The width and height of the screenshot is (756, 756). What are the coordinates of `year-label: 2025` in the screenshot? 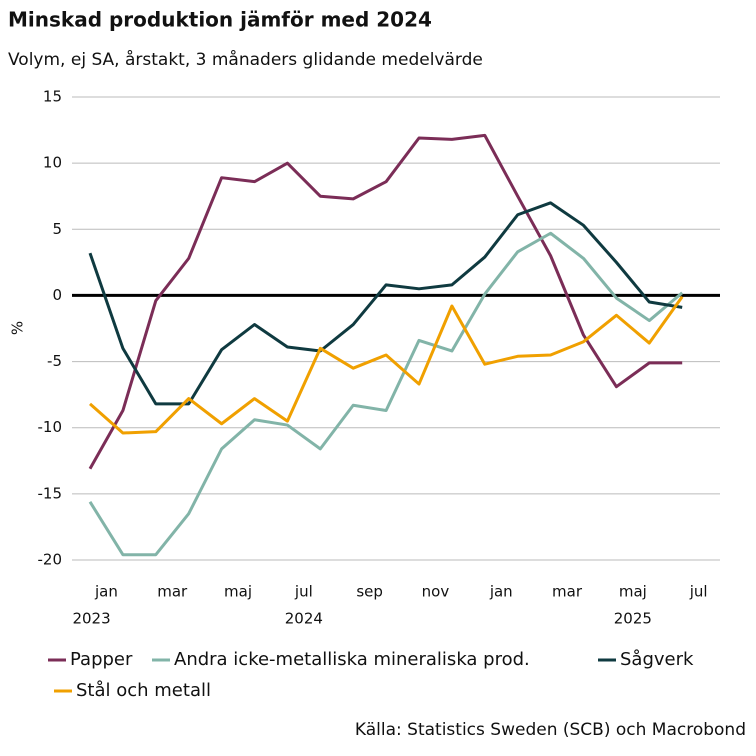 It's located at (633, 619).